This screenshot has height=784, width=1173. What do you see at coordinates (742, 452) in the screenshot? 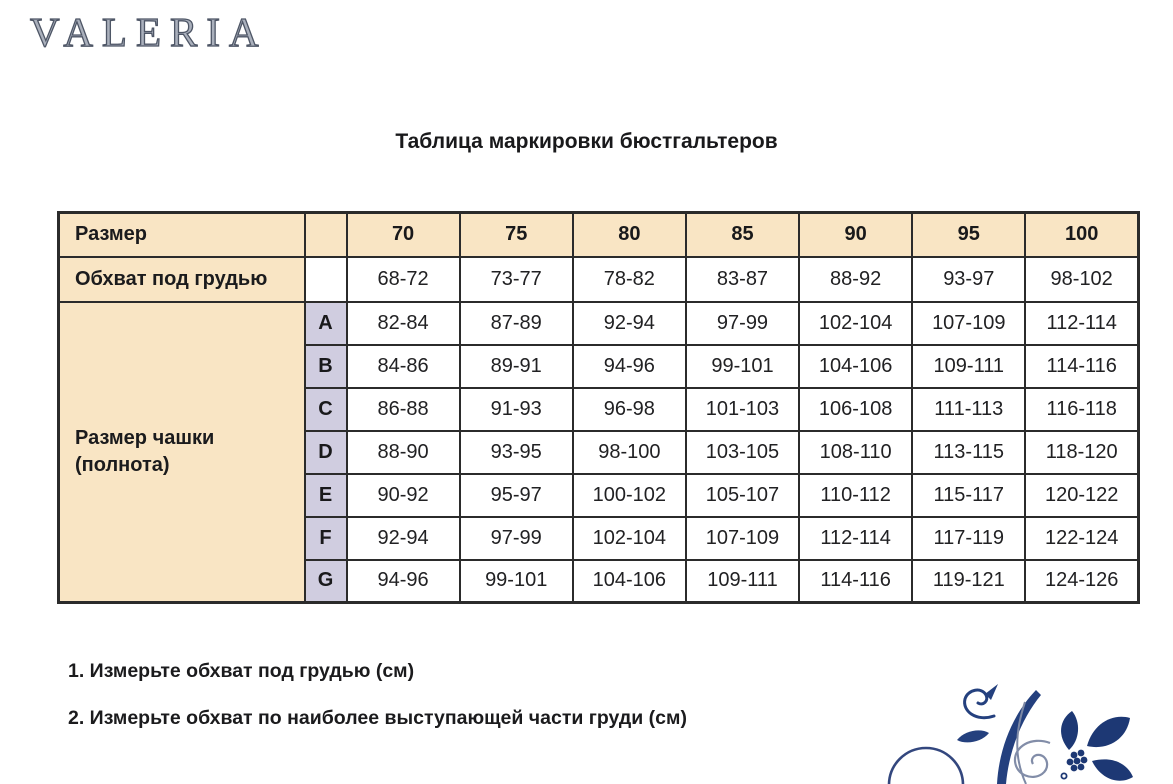
I see `cup-value-cell: 103-105` at bounding box center [742, 452].